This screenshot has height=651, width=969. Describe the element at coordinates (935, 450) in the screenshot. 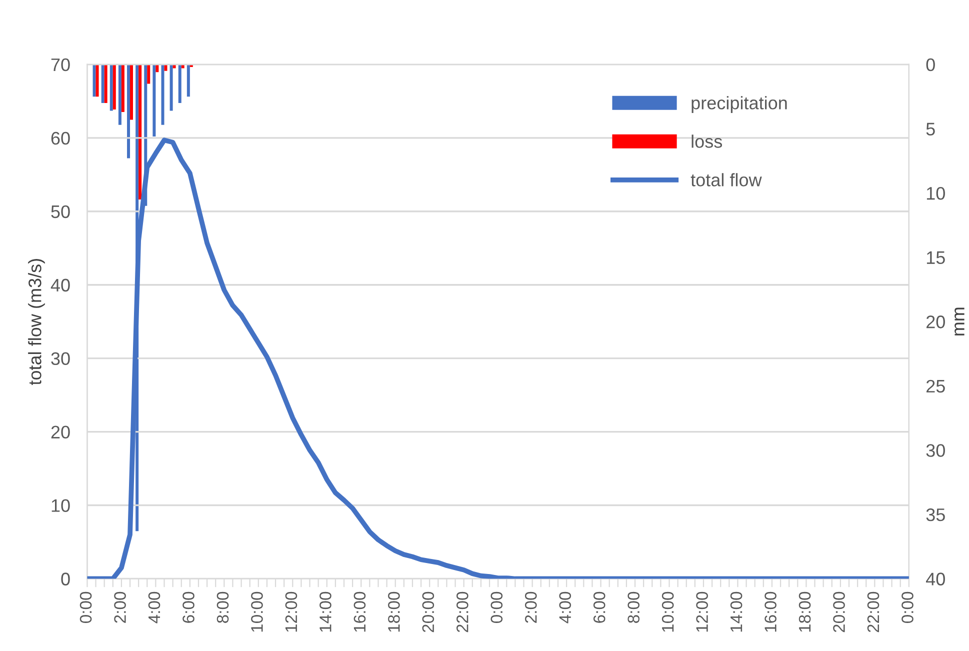

I see `y2-tick-label: 30` at that location.